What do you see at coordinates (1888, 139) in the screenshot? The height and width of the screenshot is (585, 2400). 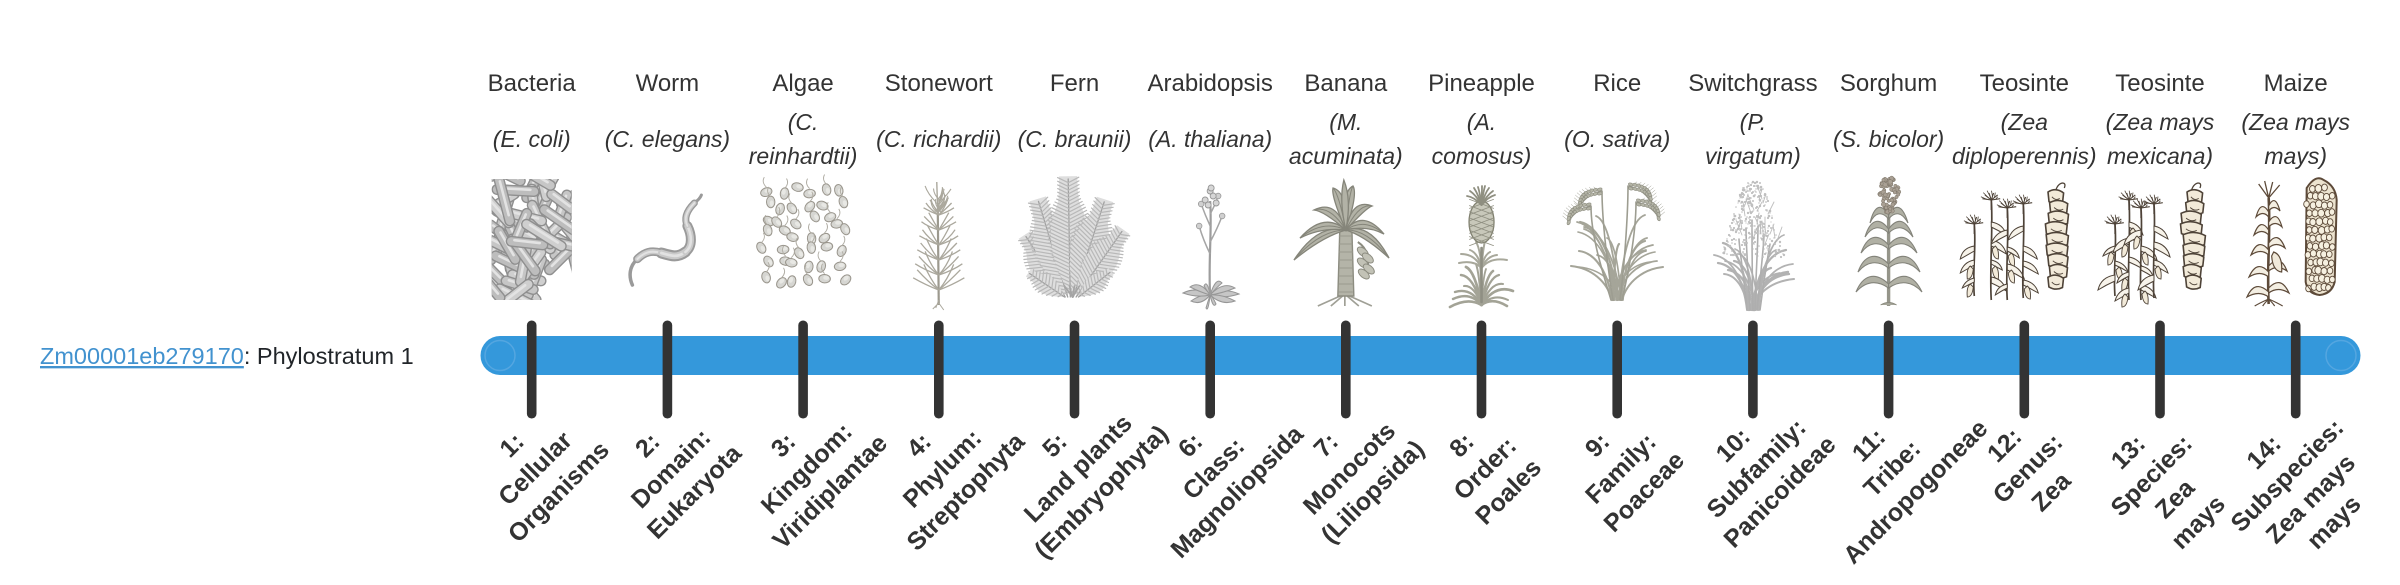 I see `svg-text: (S. bicolor)` at bounding box center [1888, 139].